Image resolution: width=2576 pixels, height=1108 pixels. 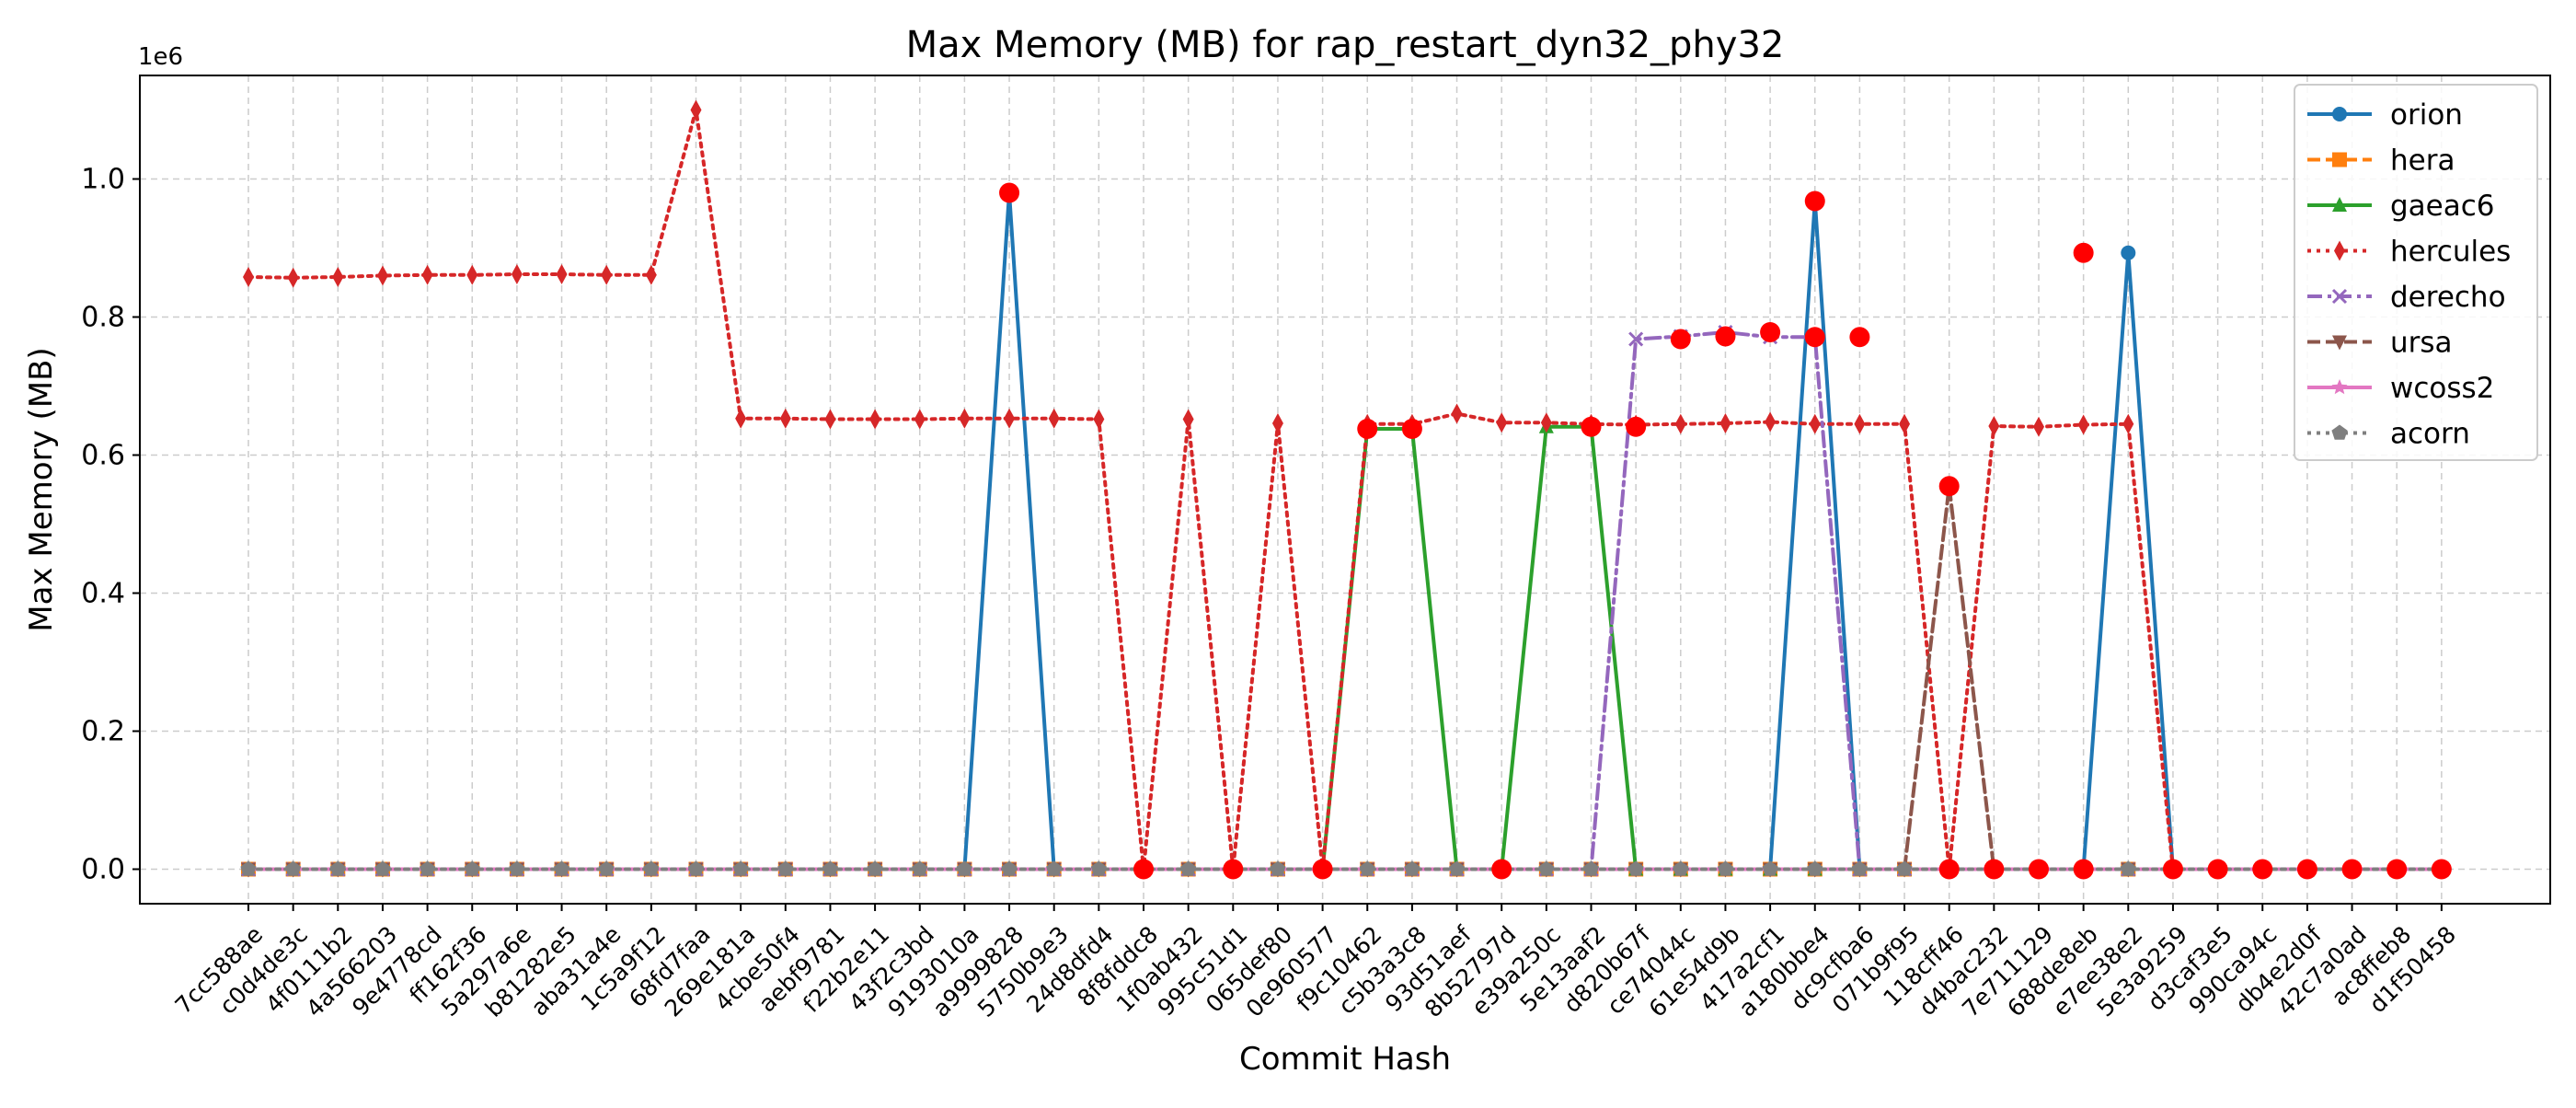 I want to click on y-tick-label: 0.4, so click(x=103, y=594).